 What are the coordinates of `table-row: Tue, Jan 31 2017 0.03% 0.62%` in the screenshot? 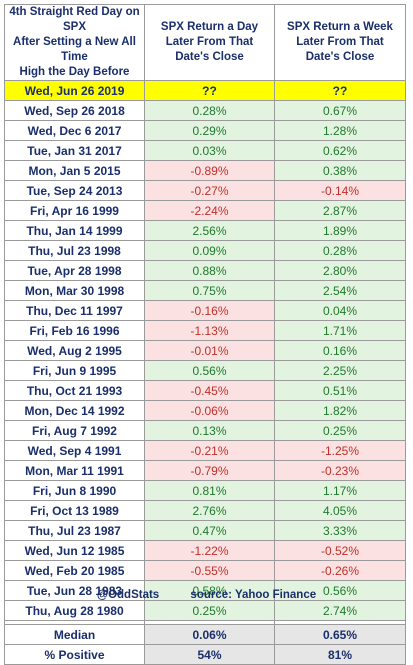 It's located at (205, 150).